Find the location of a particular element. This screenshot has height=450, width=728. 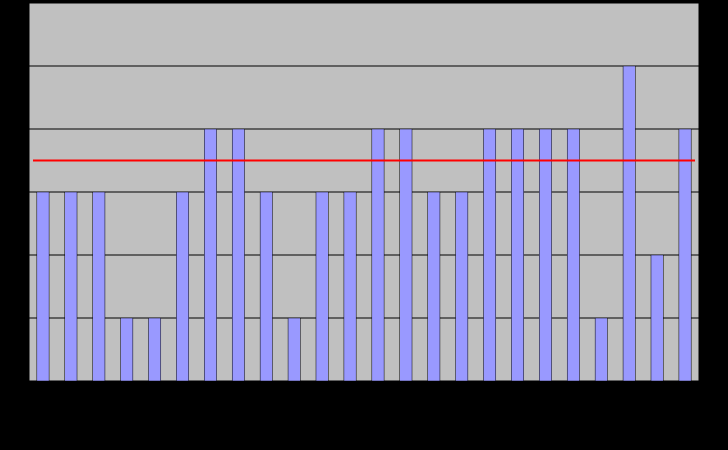

y-tick-label: 3 is located at coordinates (20, 191).